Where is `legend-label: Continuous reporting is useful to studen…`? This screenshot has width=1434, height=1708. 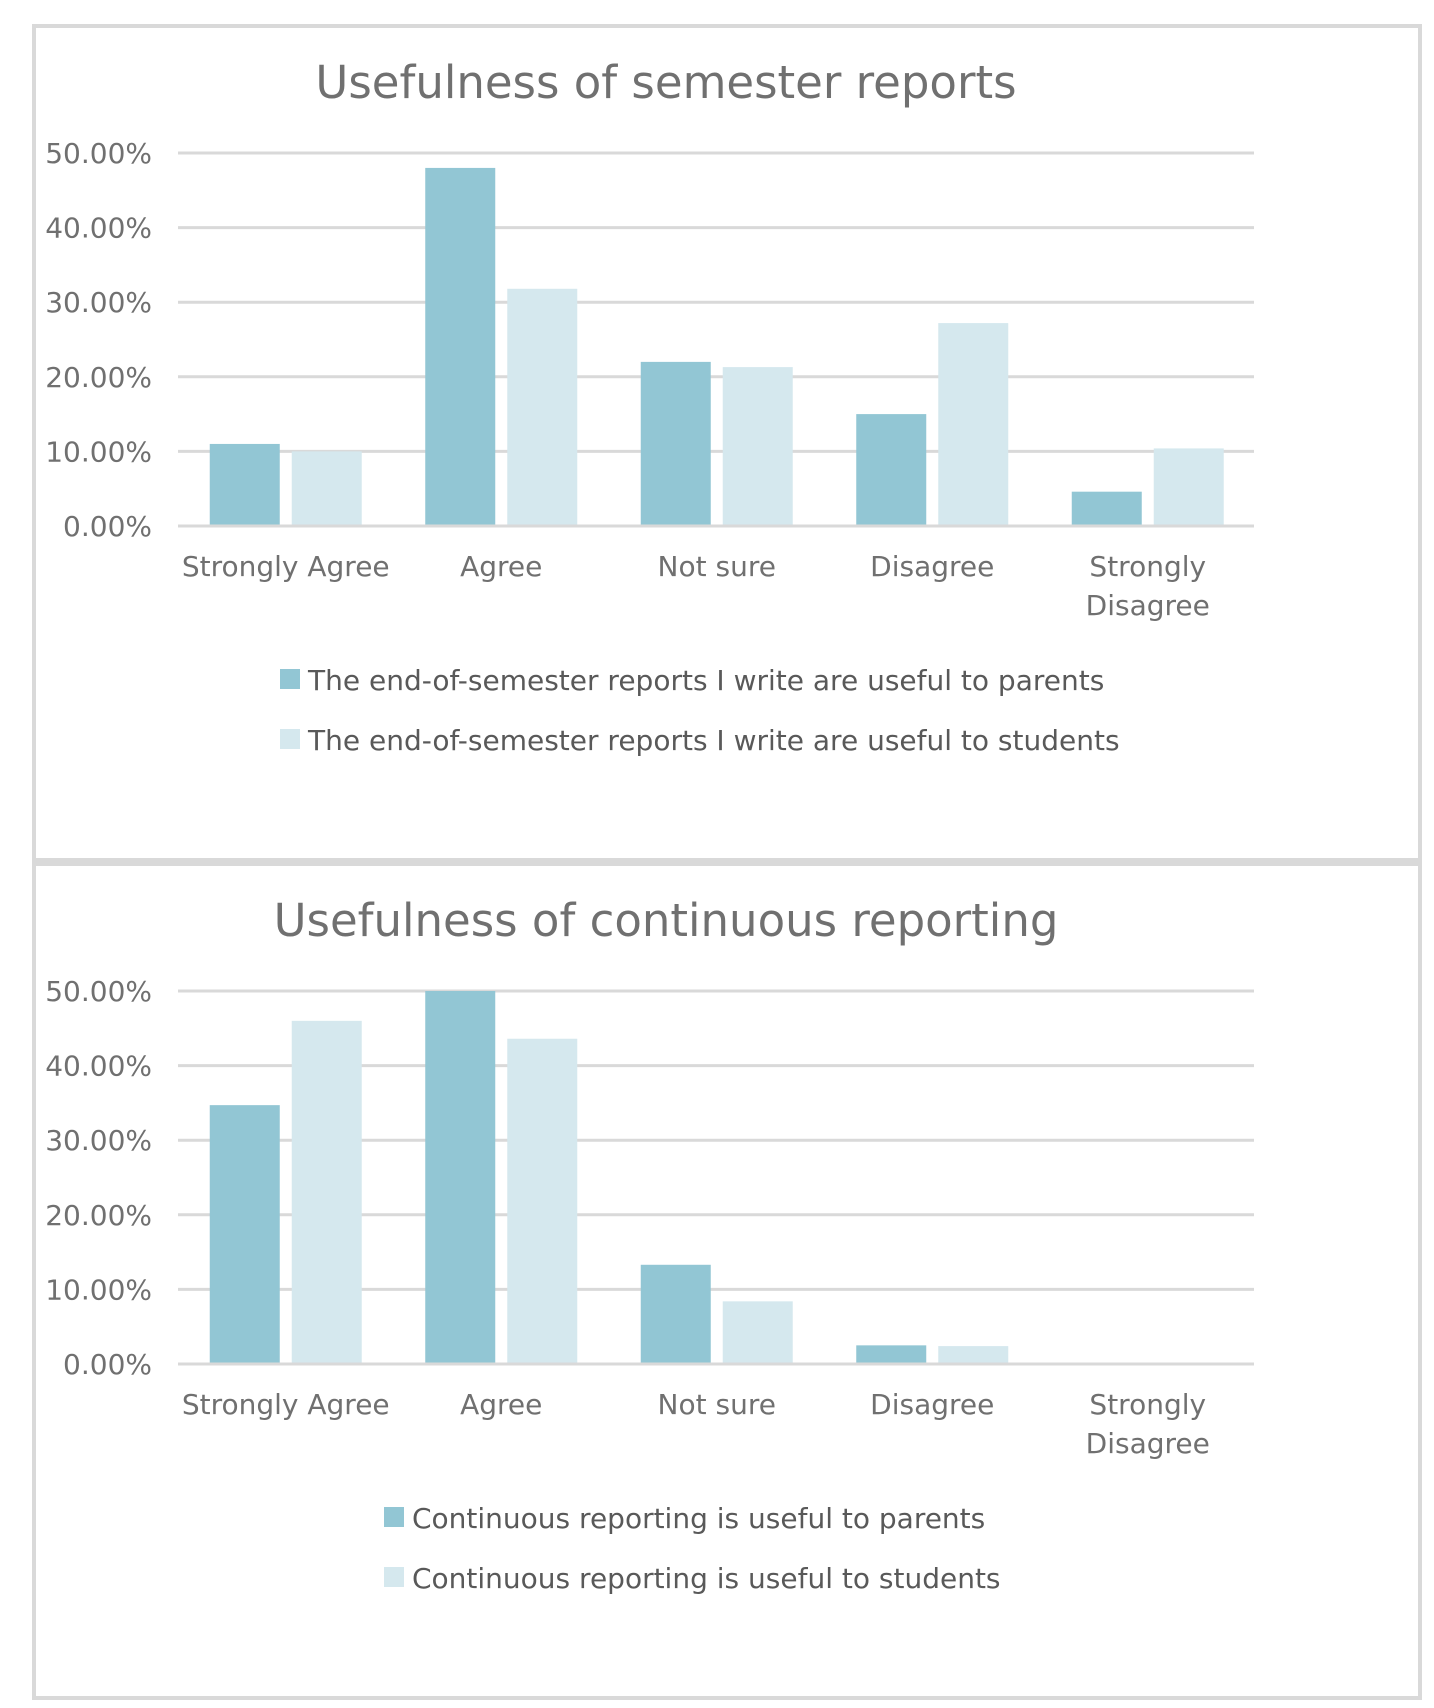 legend-label: Continuous reporting is useful to studen… is located at coordinates (706, 1578).